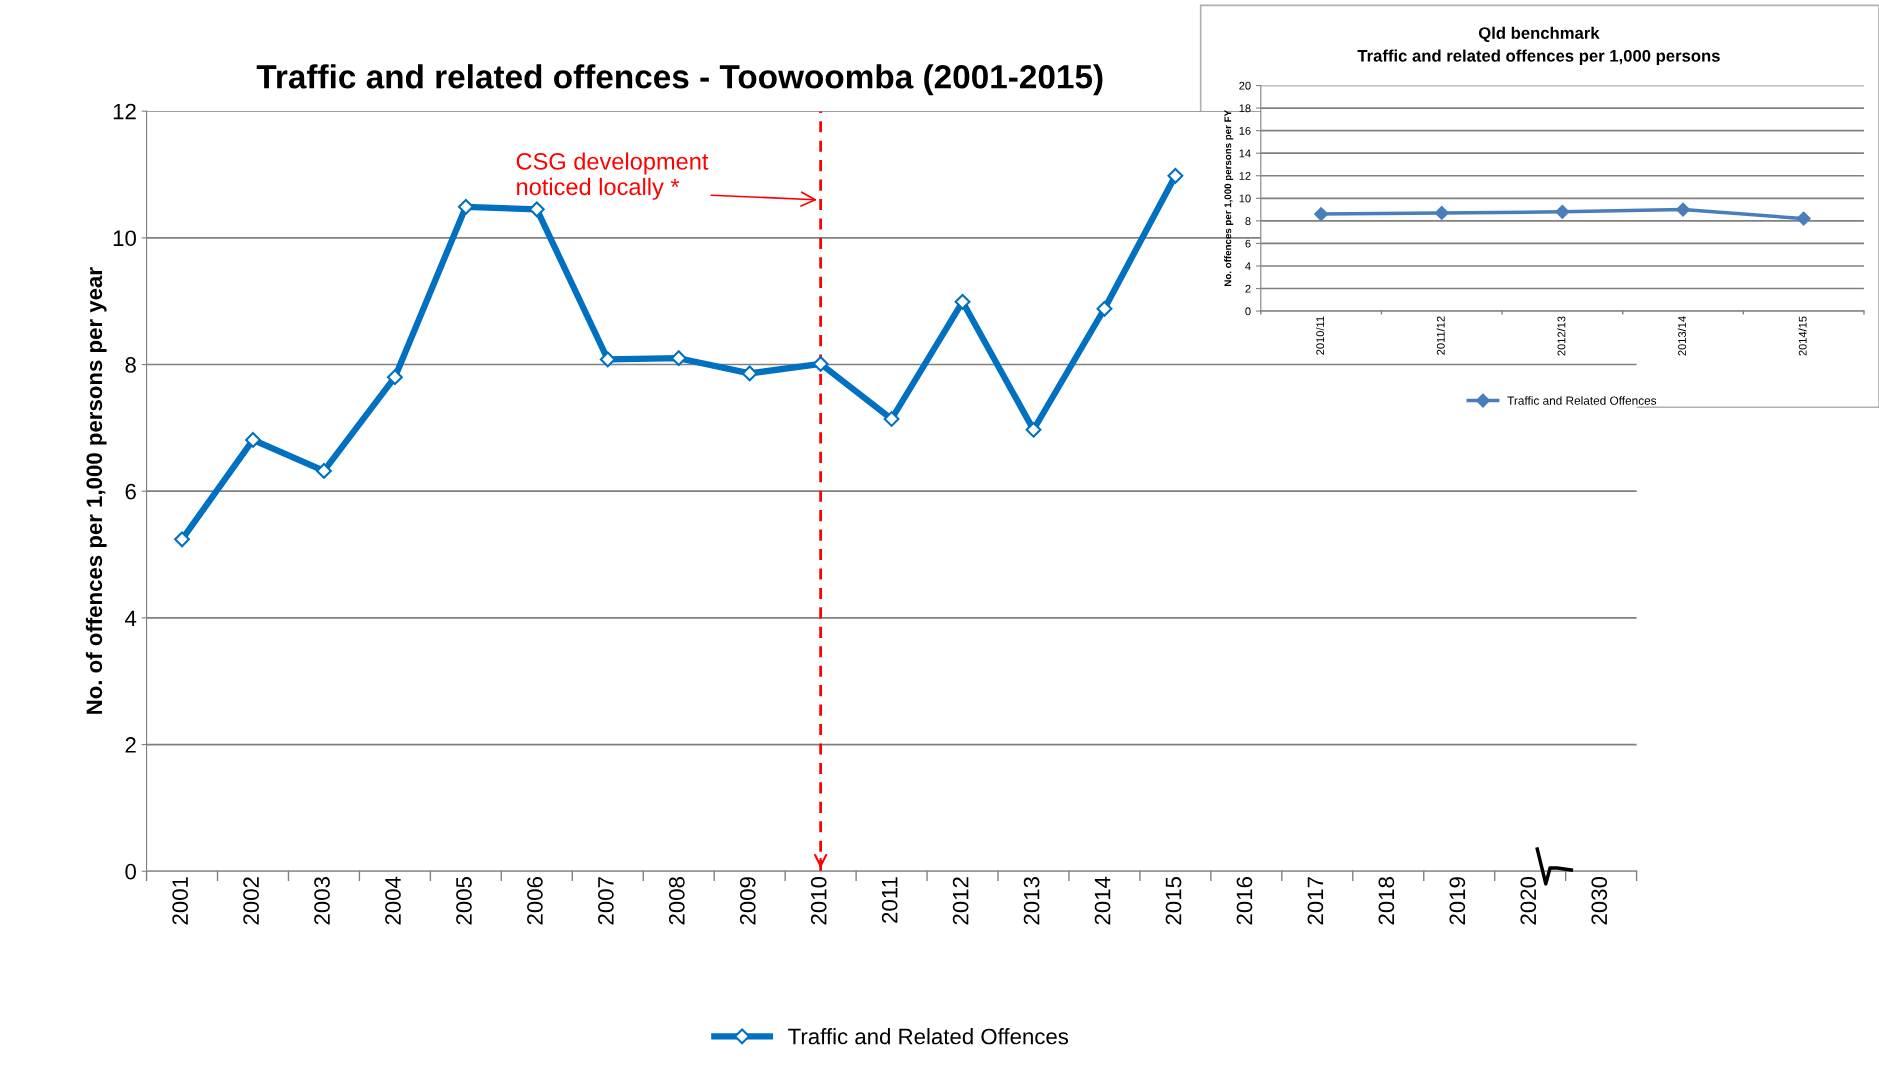  Describe the element at coordinates (1315, 901) in the screenshot. I see `x-tick-label: 2017` at that location.